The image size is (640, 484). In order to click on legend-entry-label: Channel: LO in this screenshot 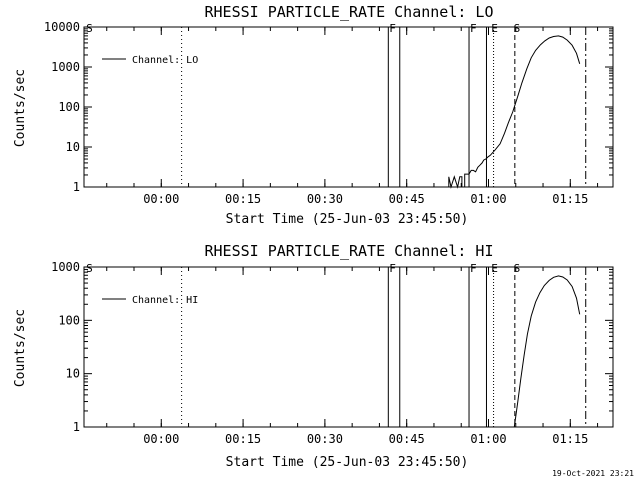, I will do `click(165, 60)`.